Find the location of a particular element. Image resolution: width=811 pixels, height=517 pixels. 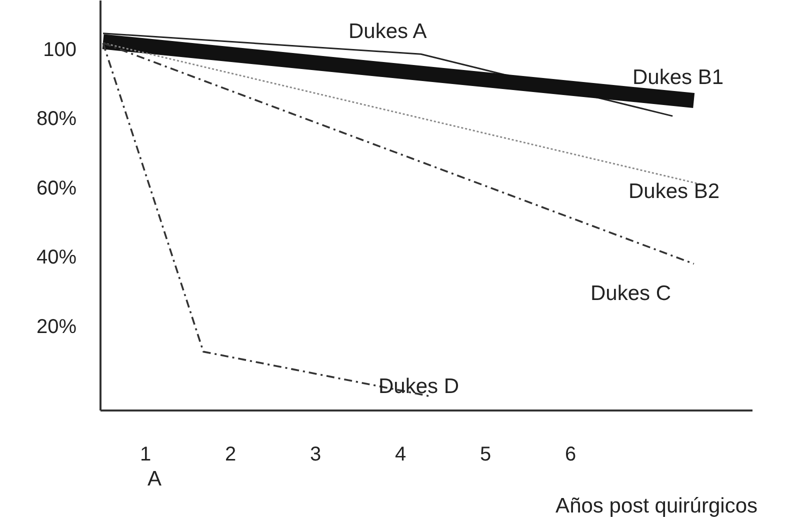

annotation: Dukes D is located at coordinates (419, 386).